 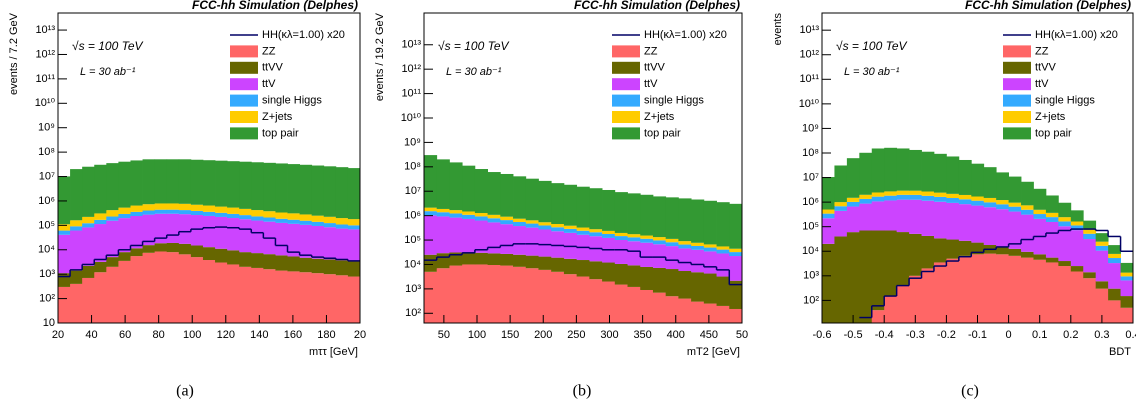 I want to click on x-tick-label: 0.3, so click(x=1101, y=335).